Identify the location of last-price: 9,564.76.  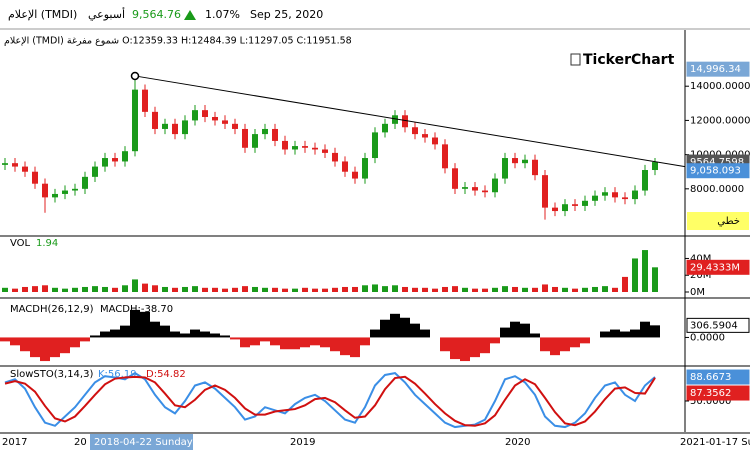
(156, 14).